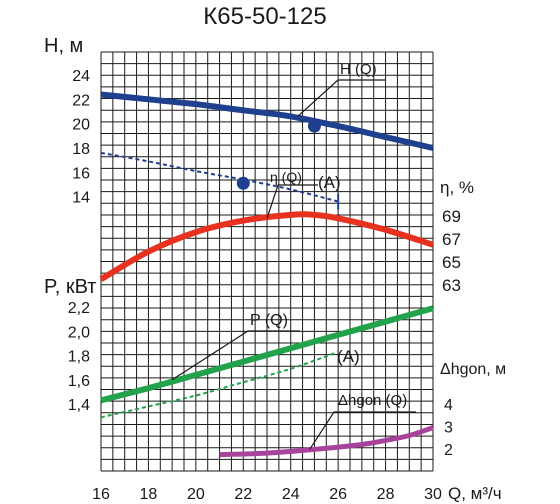 This screenshot has height=504, width=560. Describe the element at coordinates (457, 187) in the screenshot. I see `efficiency-axis-label: η, %` at that location.